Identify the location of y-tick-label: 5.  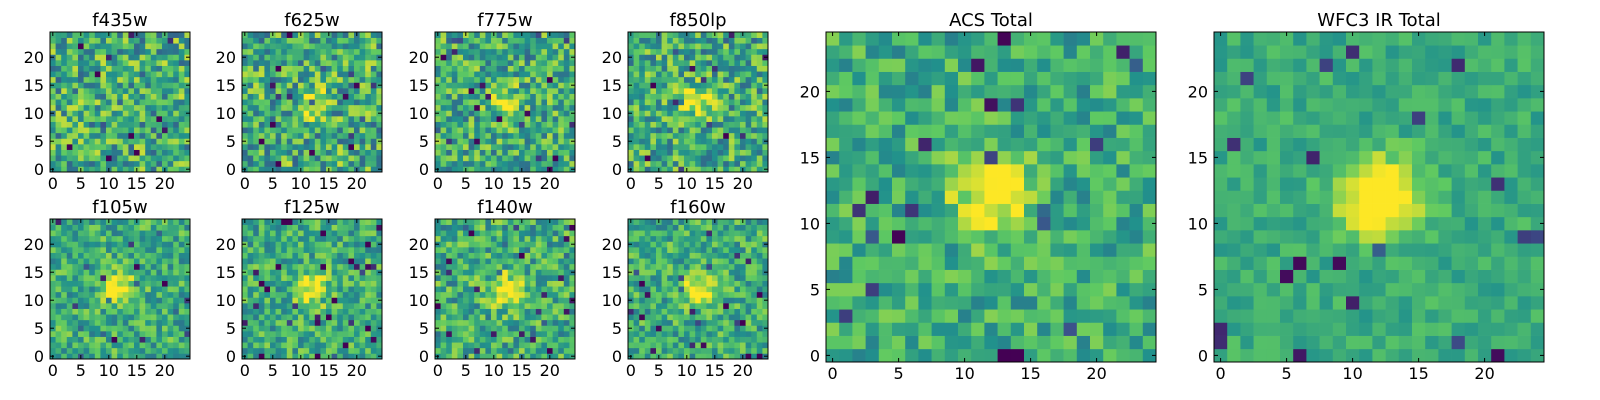
(231, 328).